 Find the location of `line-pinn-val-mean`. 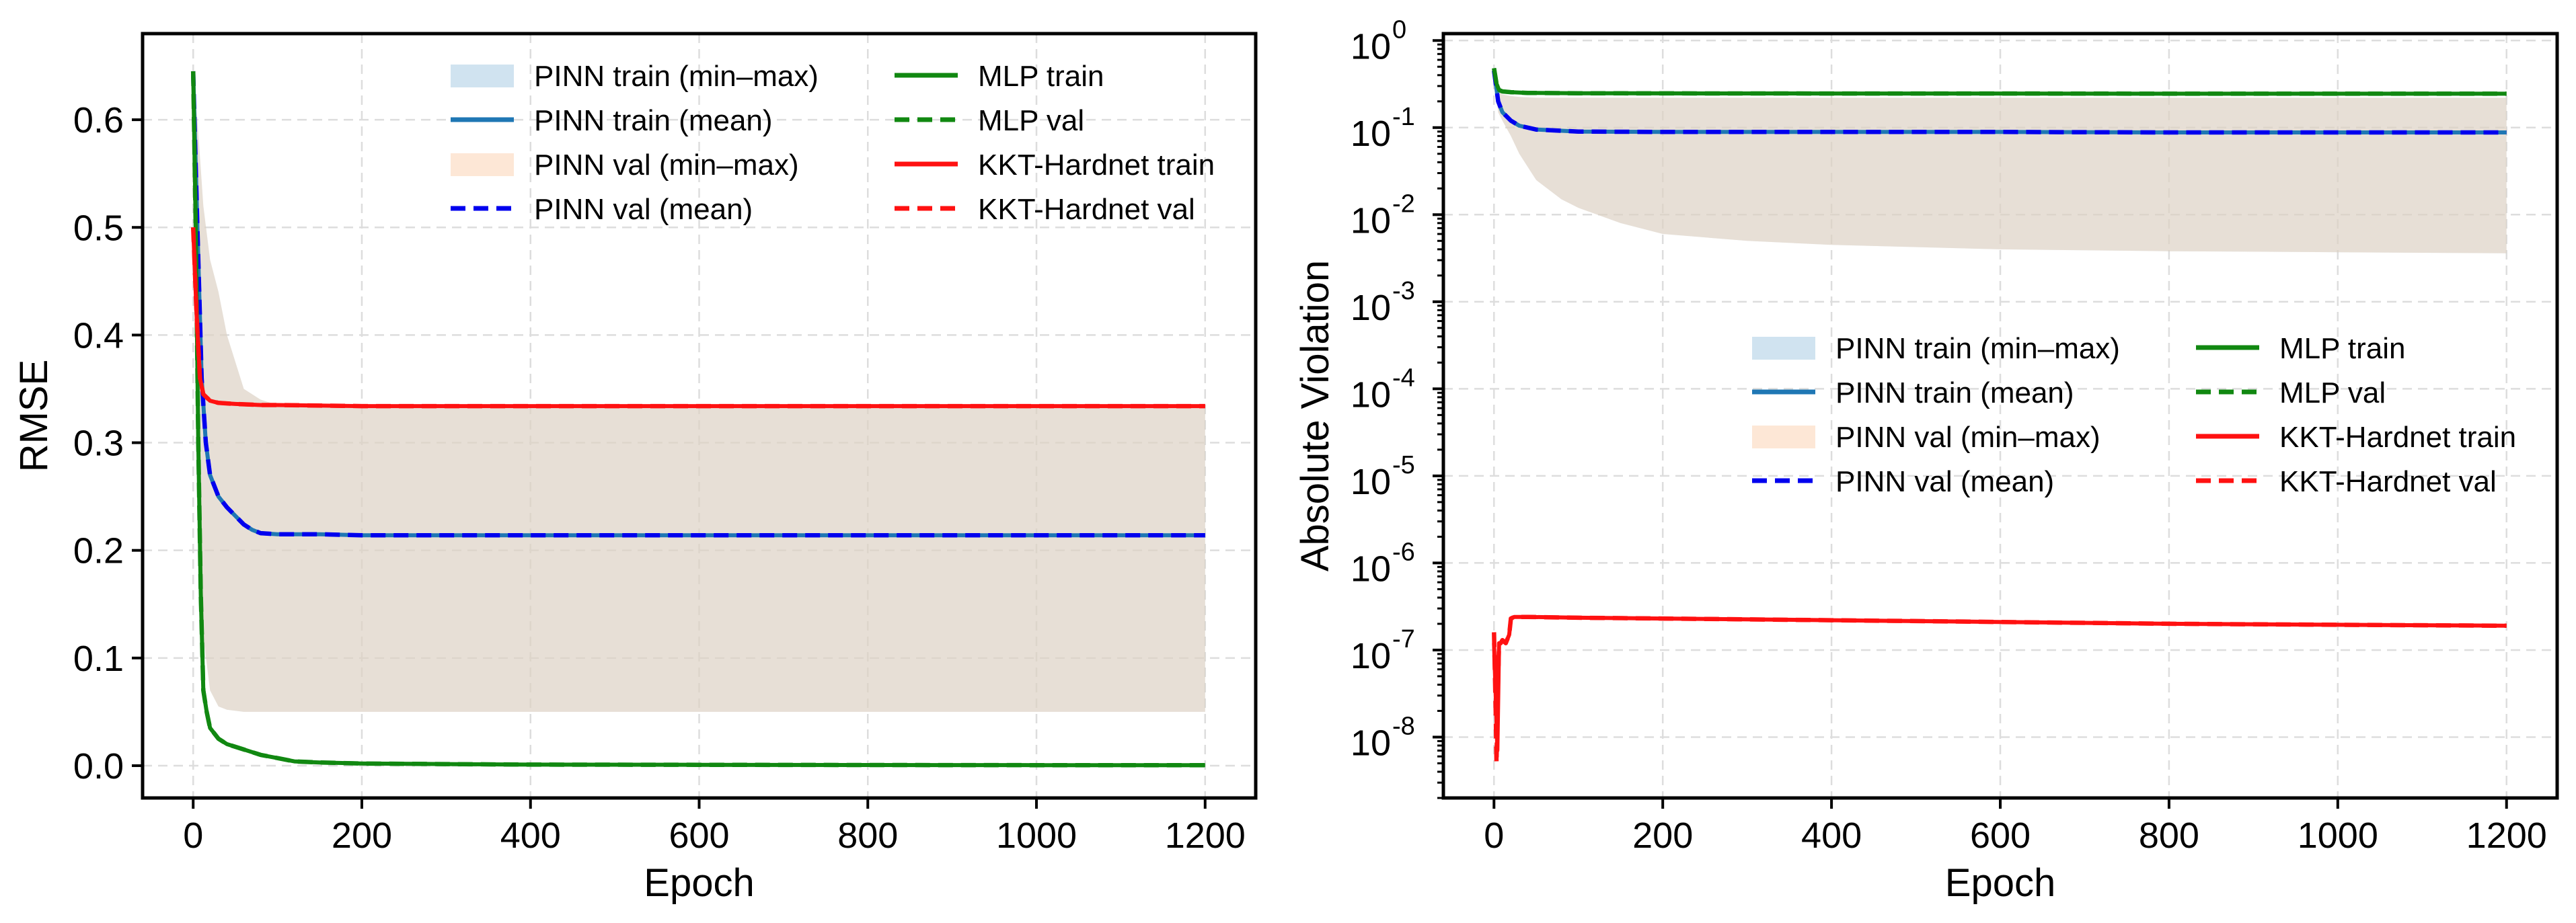

line-pinn-val-mean is located at coordinates (1999, 102).